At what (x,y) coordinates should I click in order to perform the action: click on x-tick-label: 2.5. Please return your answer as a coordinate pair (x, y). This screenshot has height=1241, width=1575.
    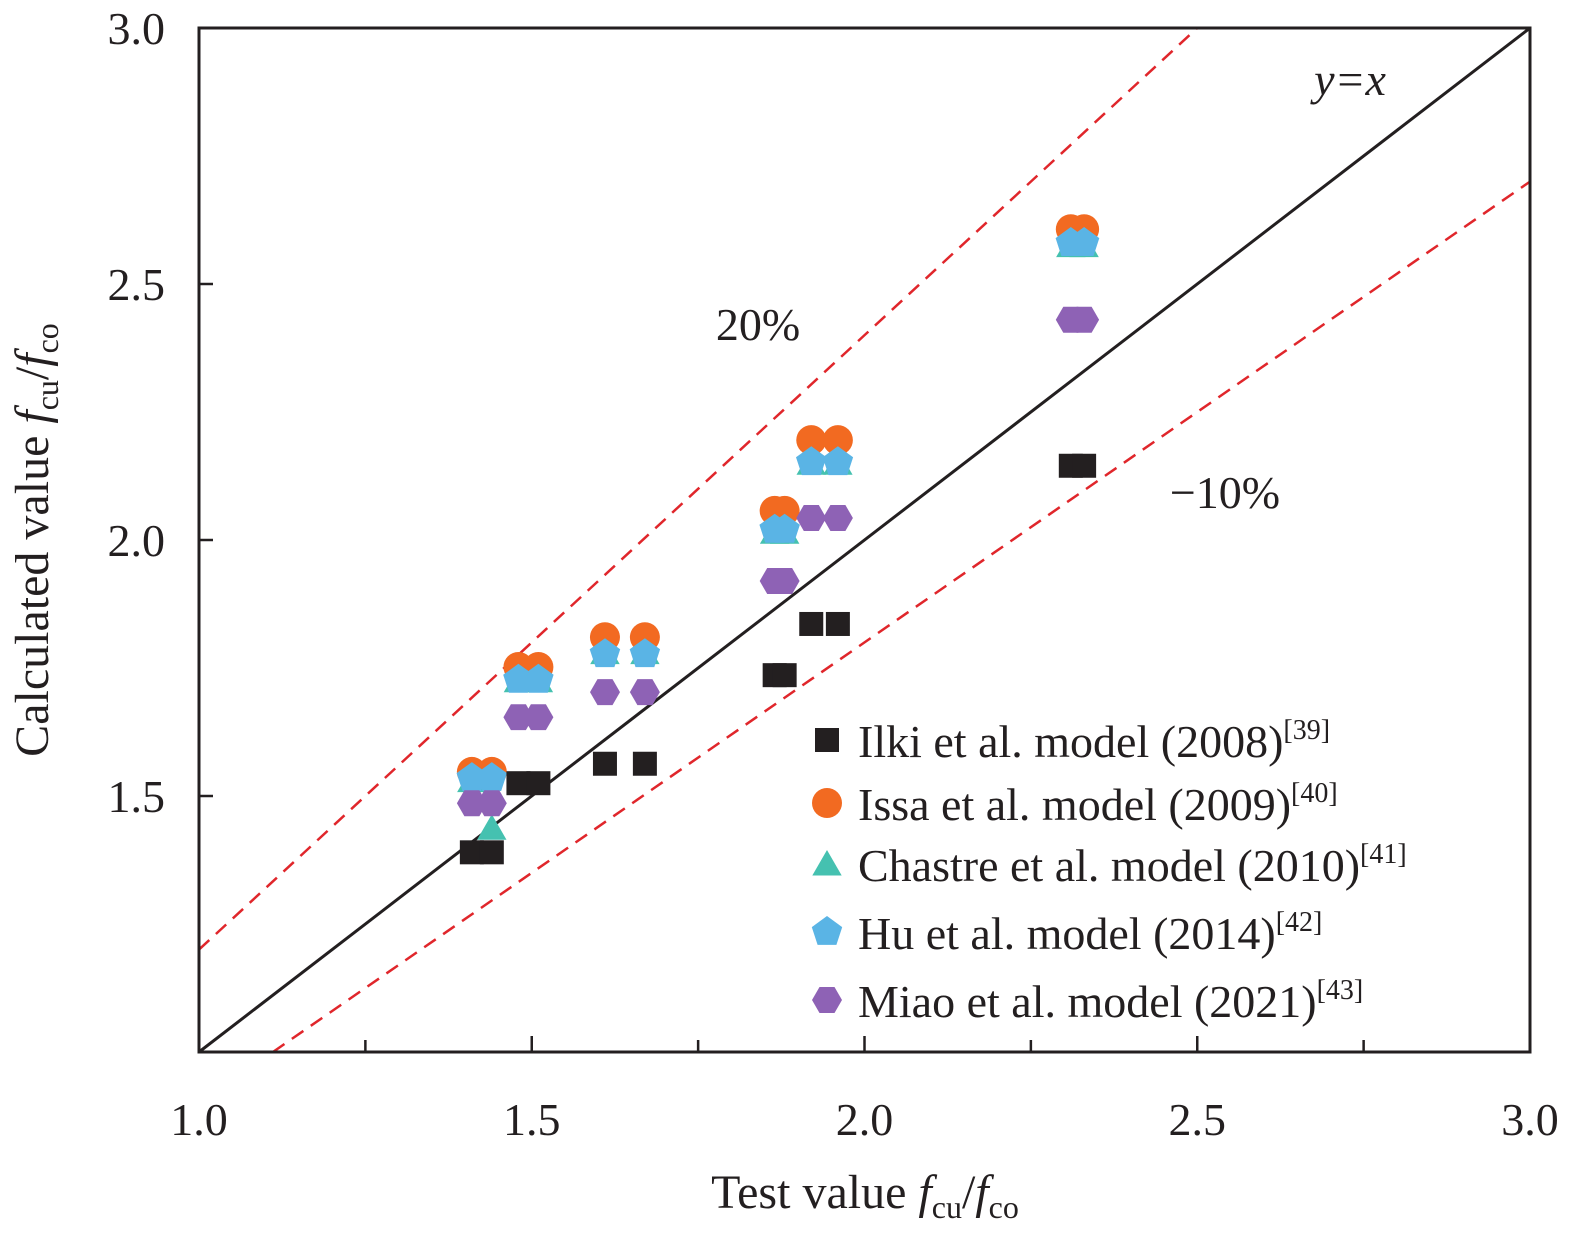
    Looking at the image, I should click on (1198, 1119).